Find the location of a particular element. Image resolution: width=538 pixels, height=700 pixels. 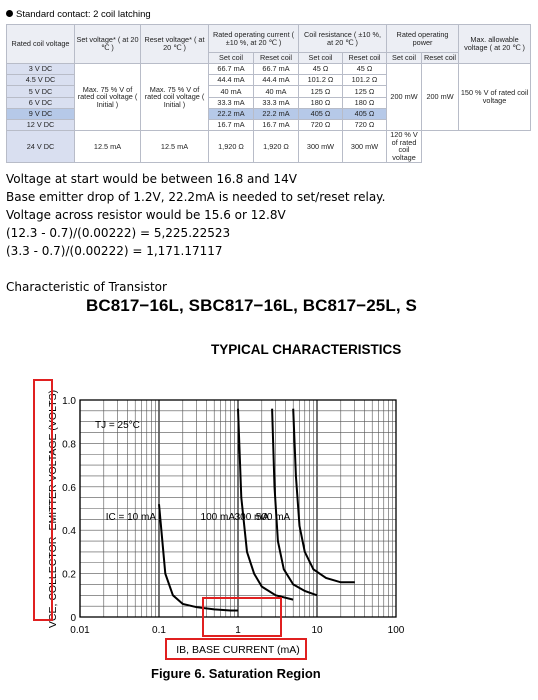

header-set-voltage: Set voltage* ( at 20 ℃ ) is located at coordinates (107, 44).